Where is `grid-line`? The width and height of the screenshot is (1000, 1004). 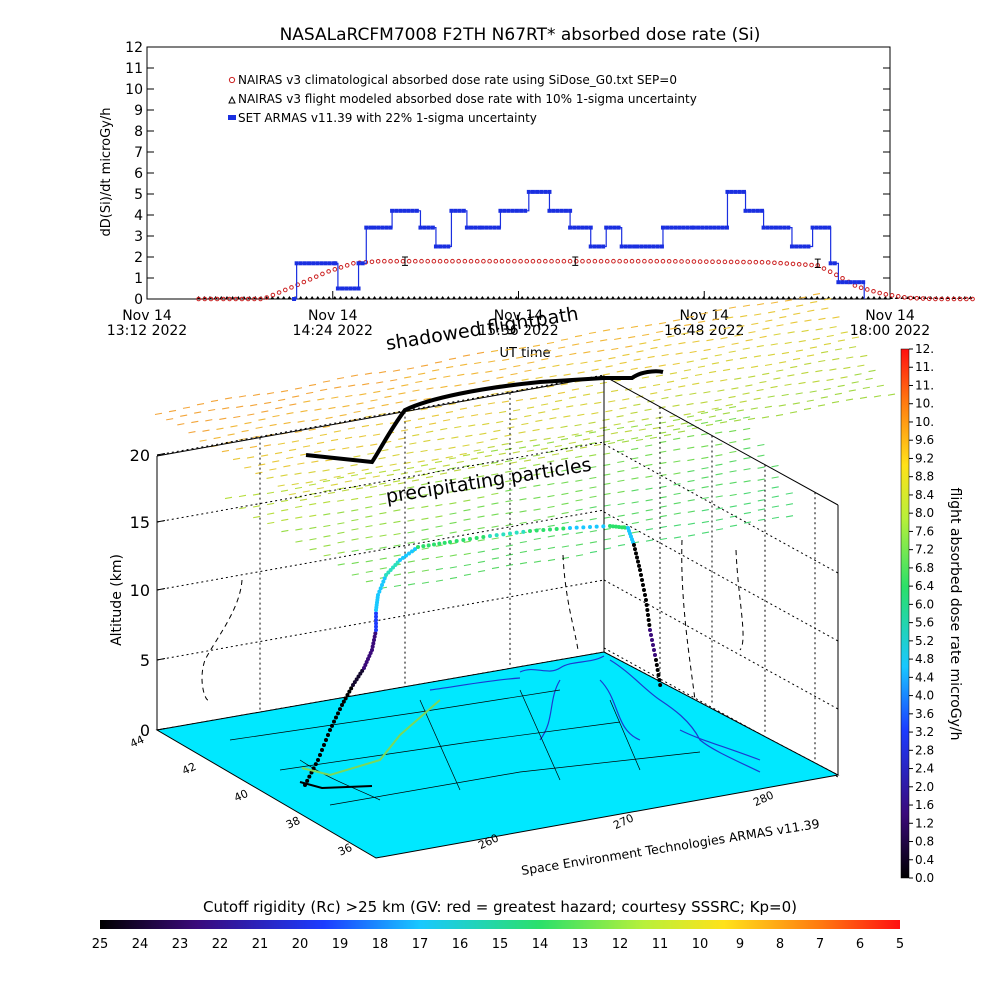
grid-line is located at coordinates (380, 482).